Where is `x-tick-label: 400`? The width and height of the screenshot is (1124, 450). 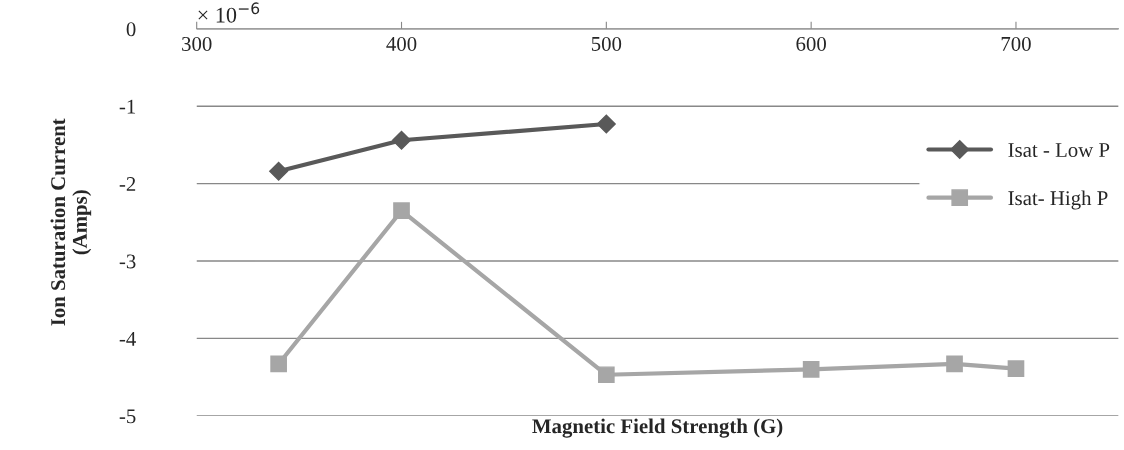
x-tick-label: 400 is located at coordinates (401, 43).